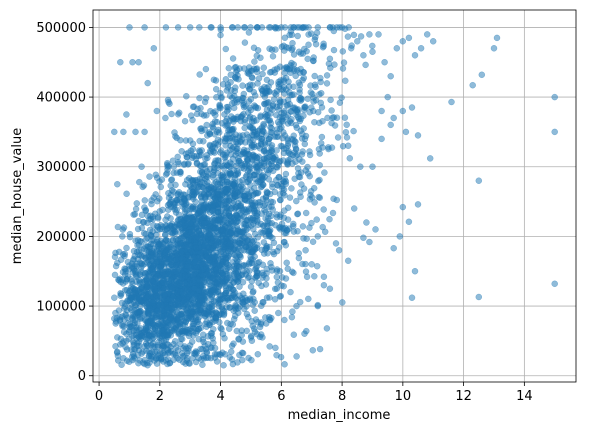 This screenshot has height=433, width=598. I want to click on y-tick-label: 500000, so click(61, 28).